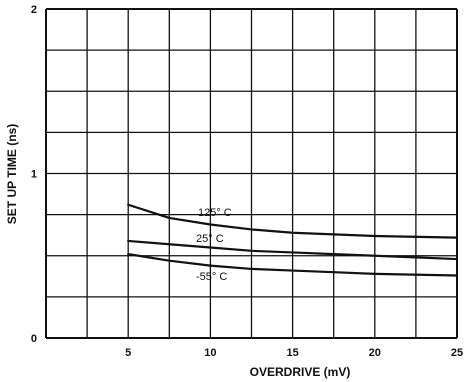  I want to click on series-lines, so click(293, 240).